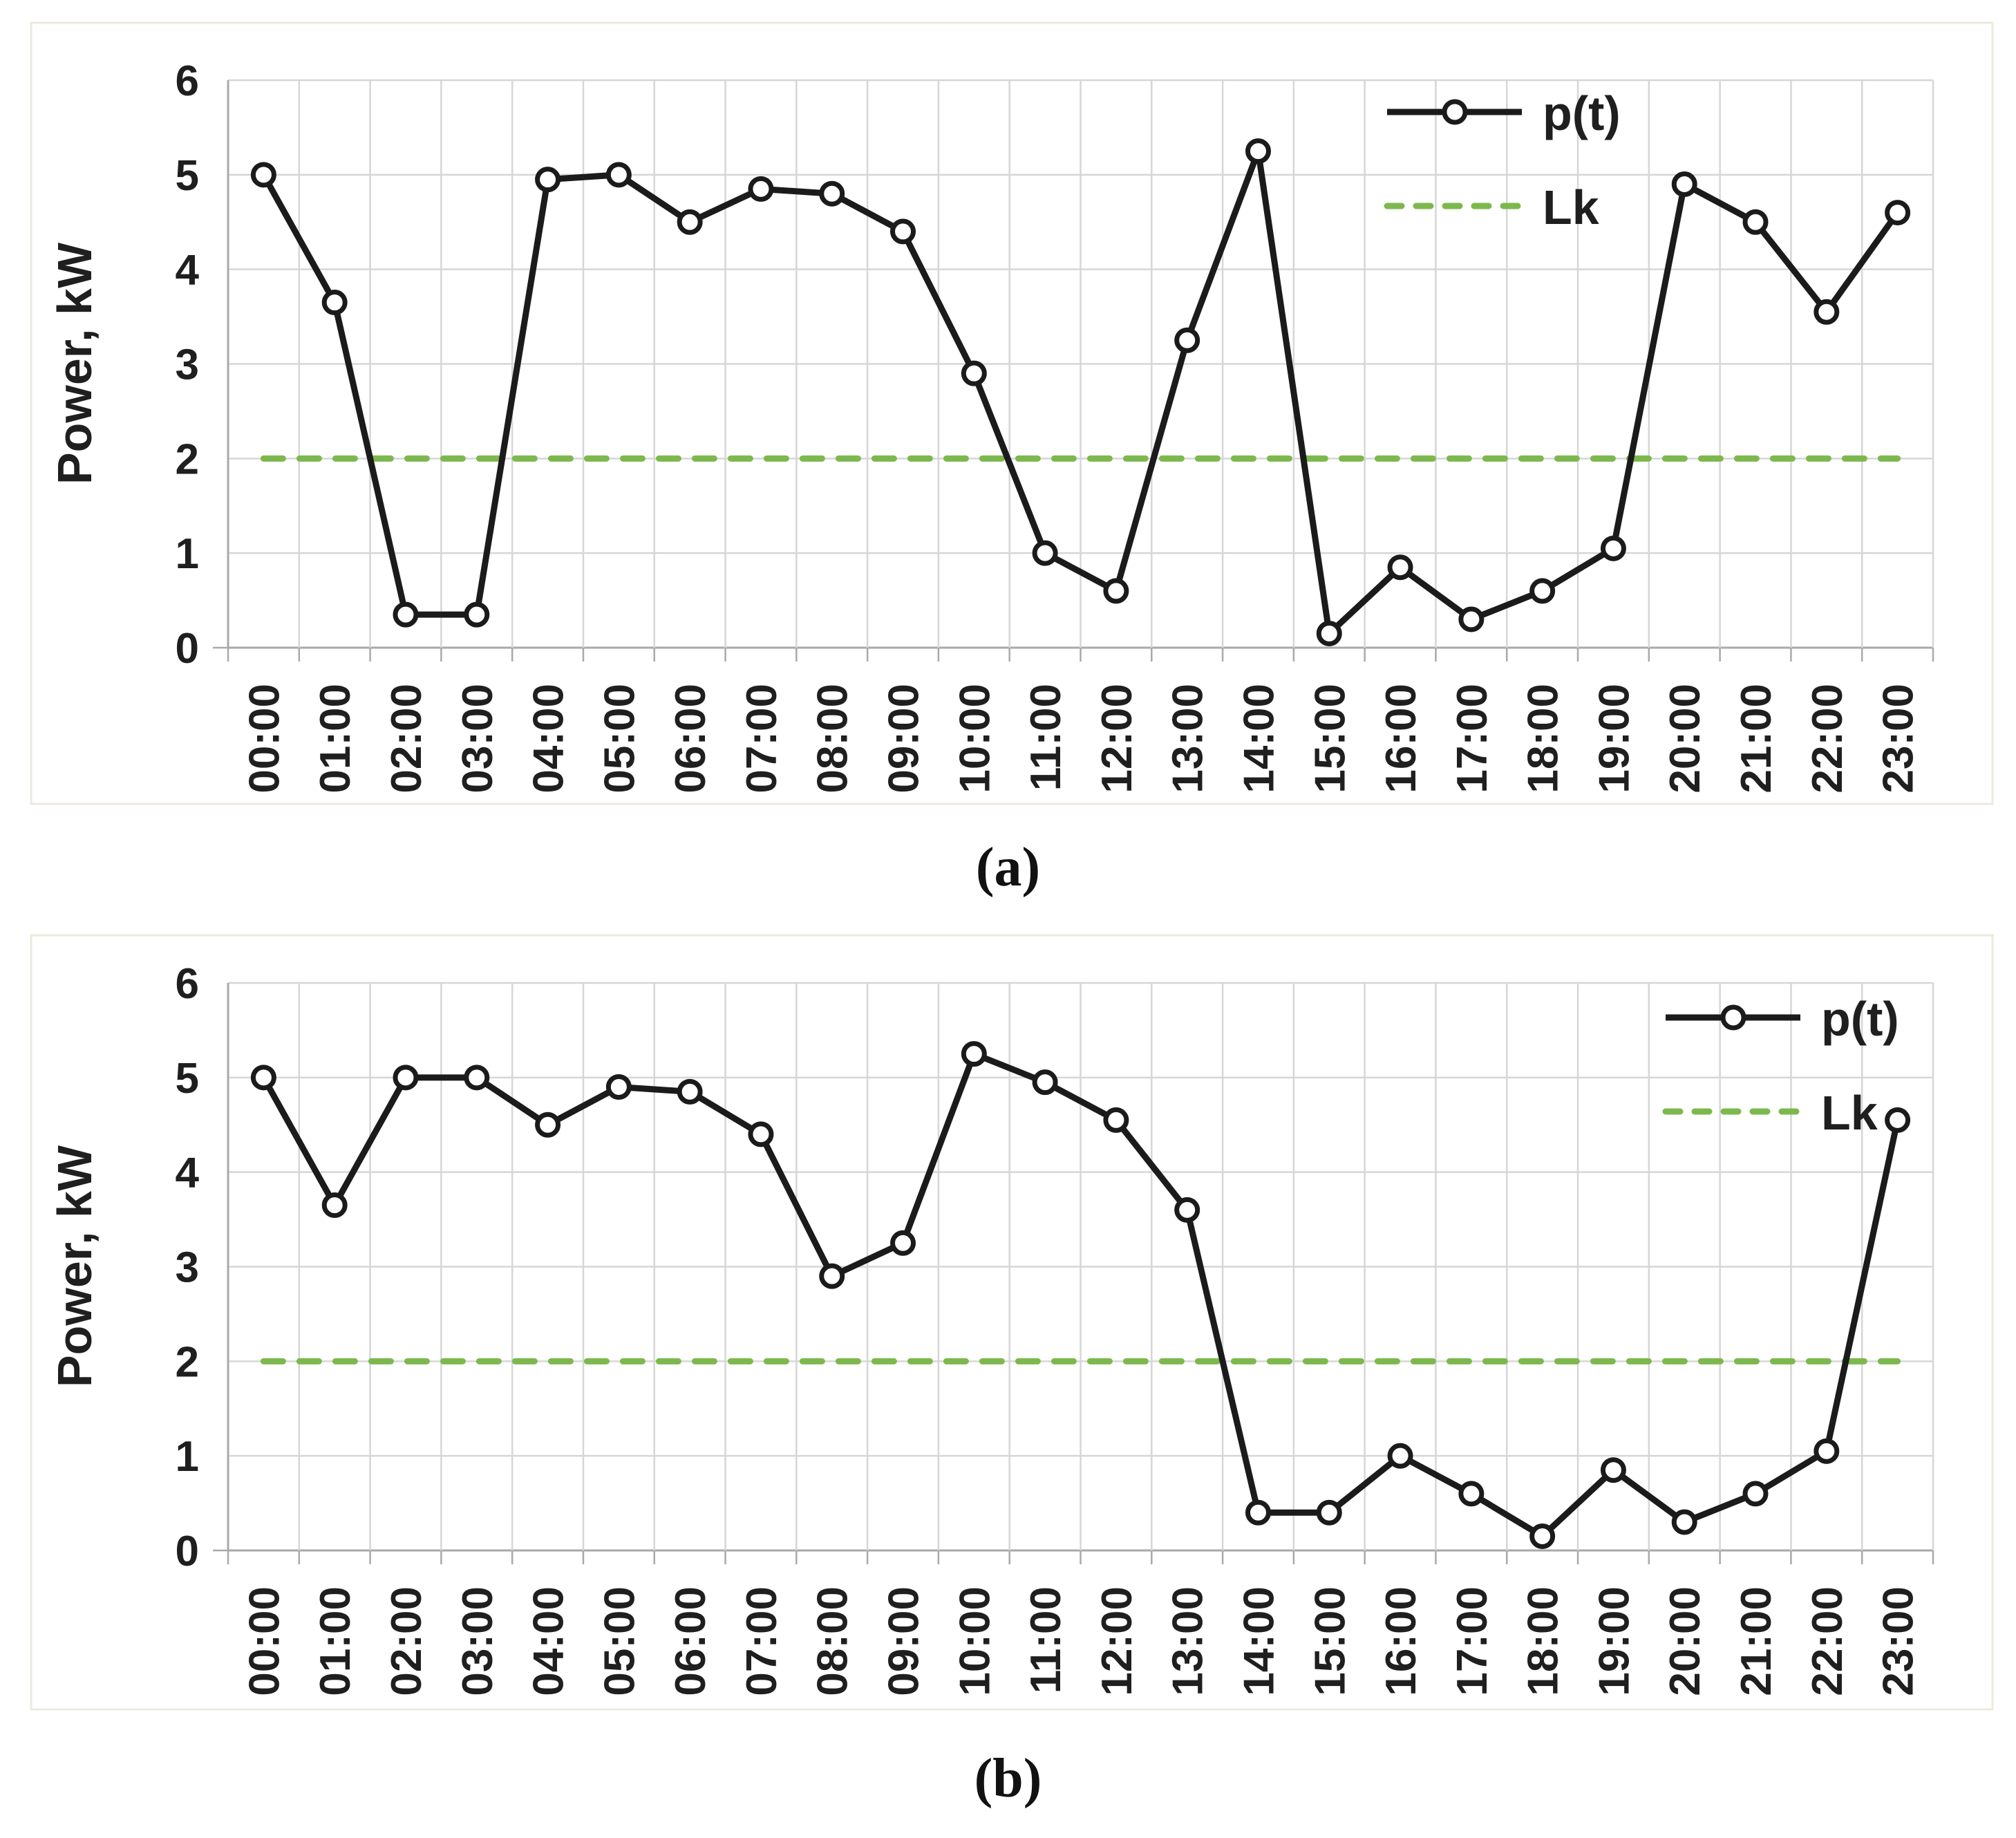 The image size is (2016, 1838). I want to click on x-tick-label: 14:00, so click(1259, 1641).